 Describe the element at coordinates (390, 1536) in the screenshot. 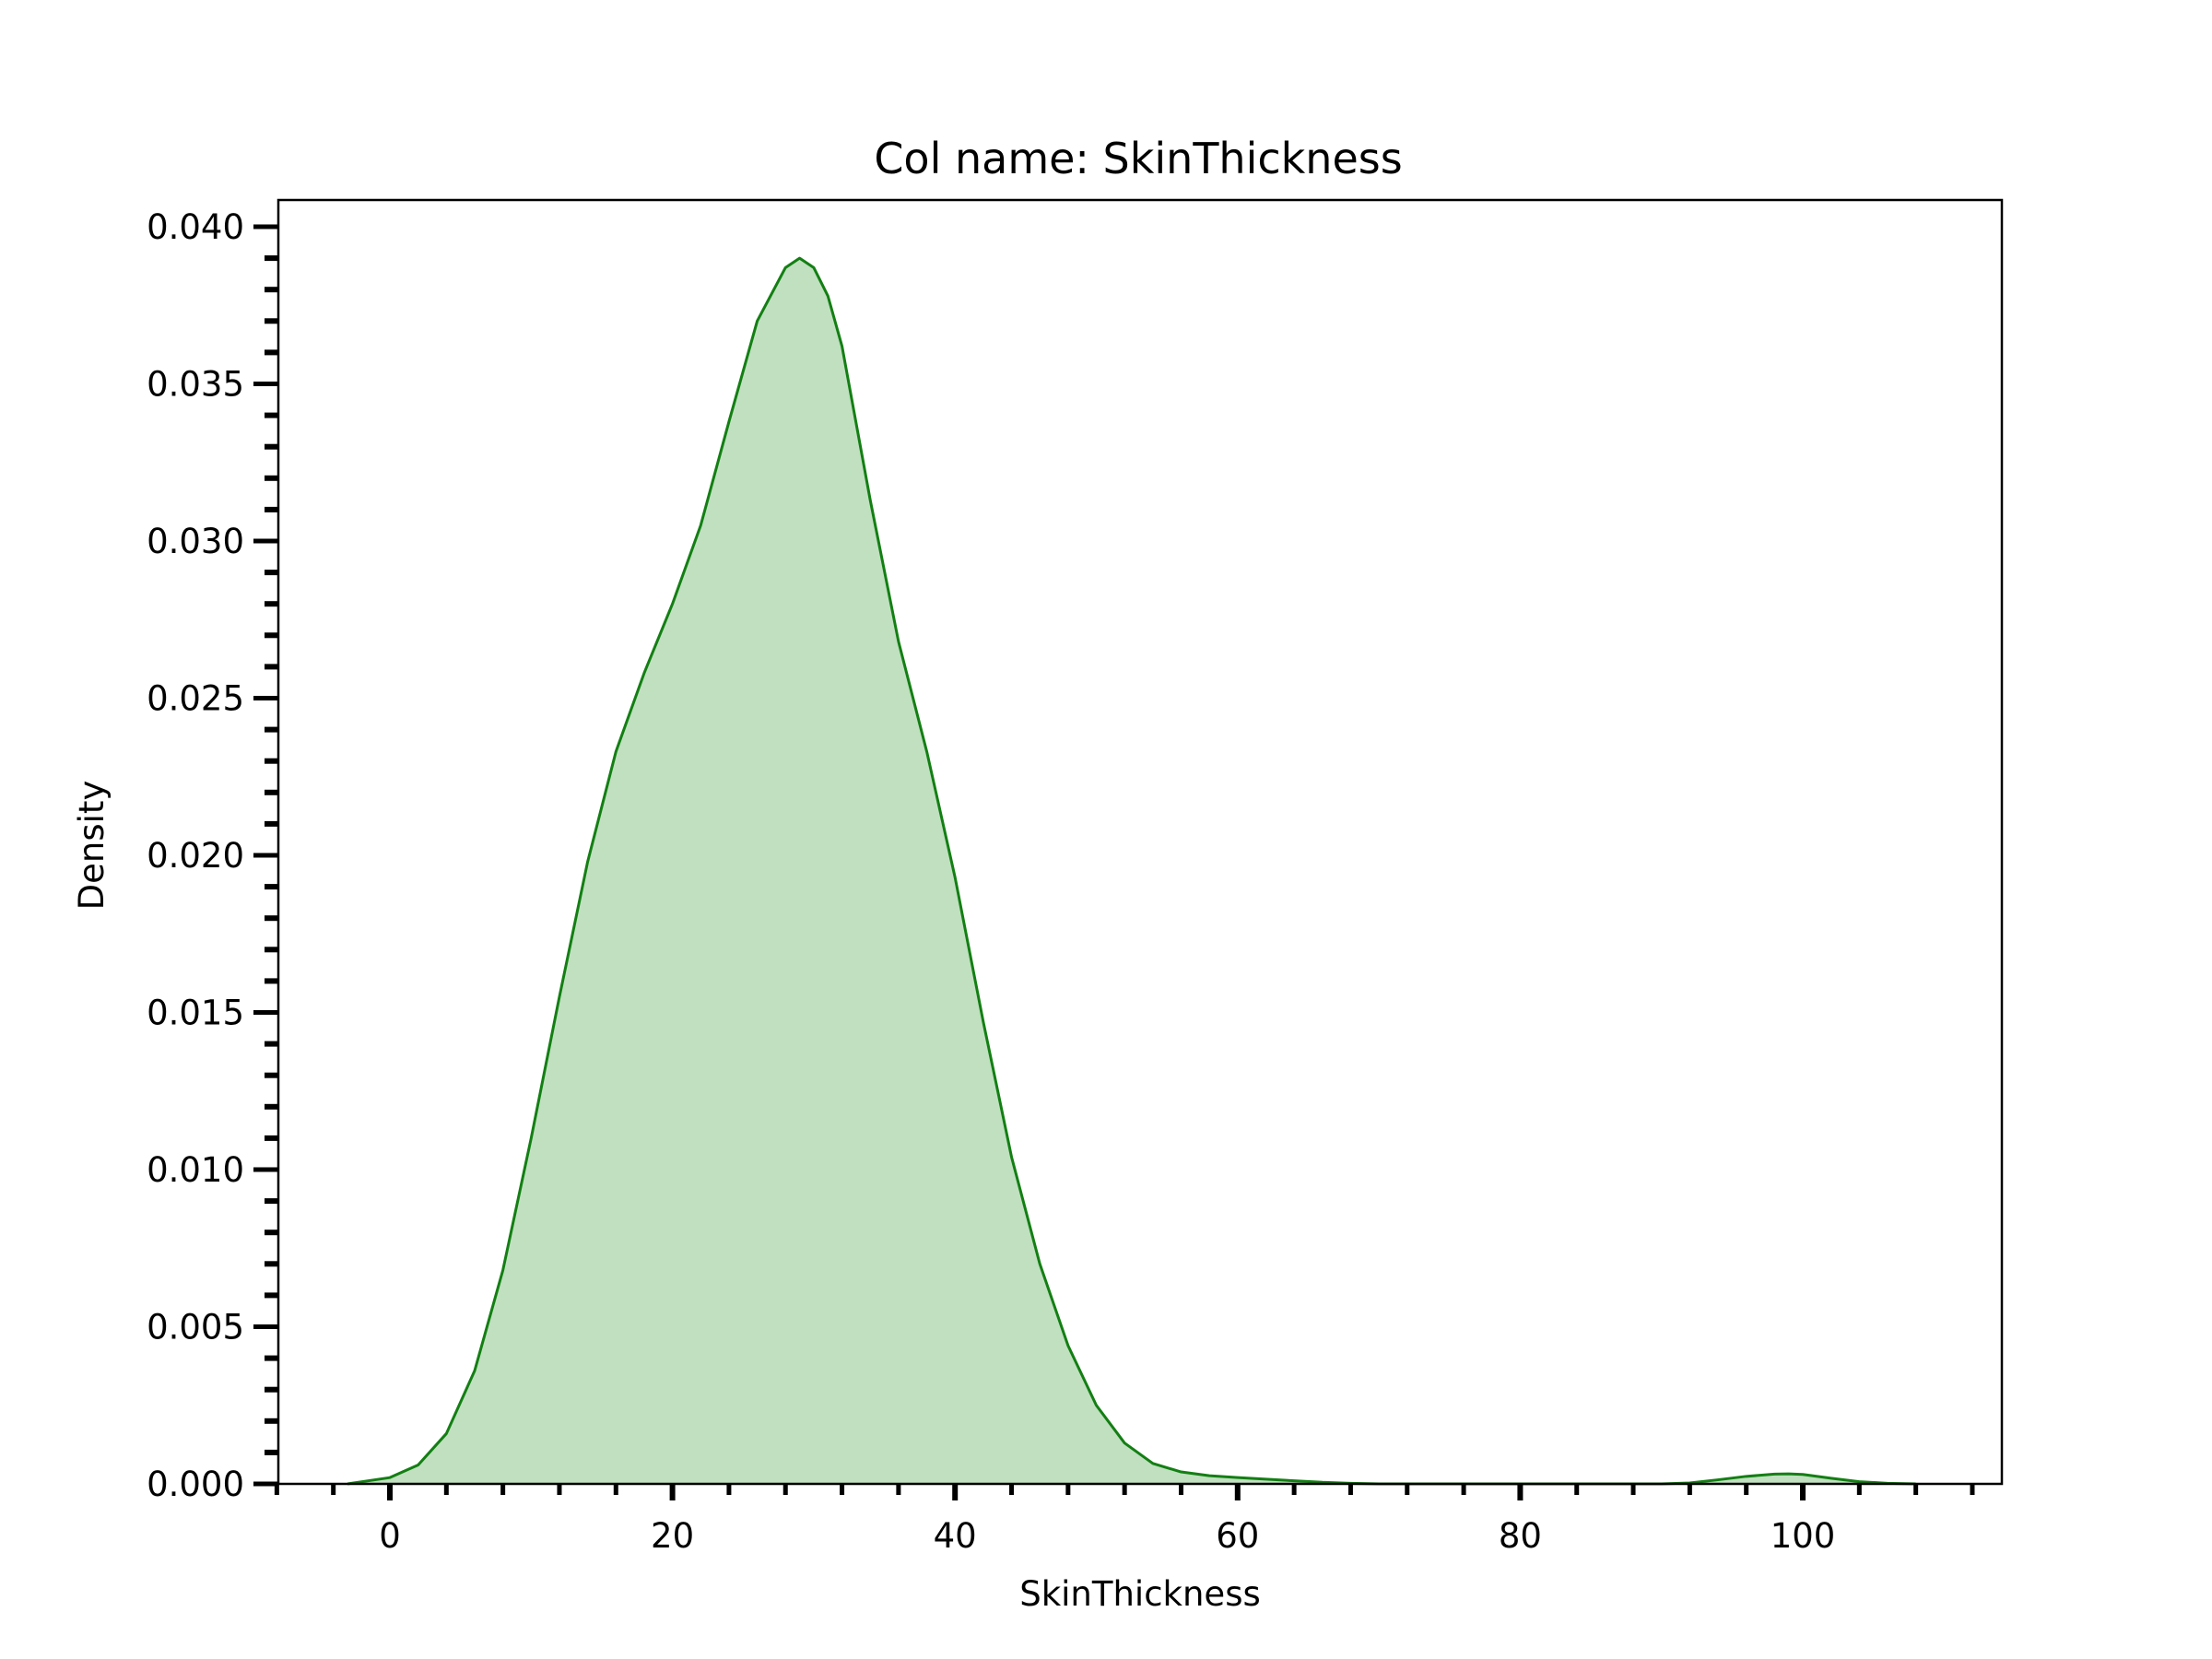

I see `x-tick-label: 0` at that location.